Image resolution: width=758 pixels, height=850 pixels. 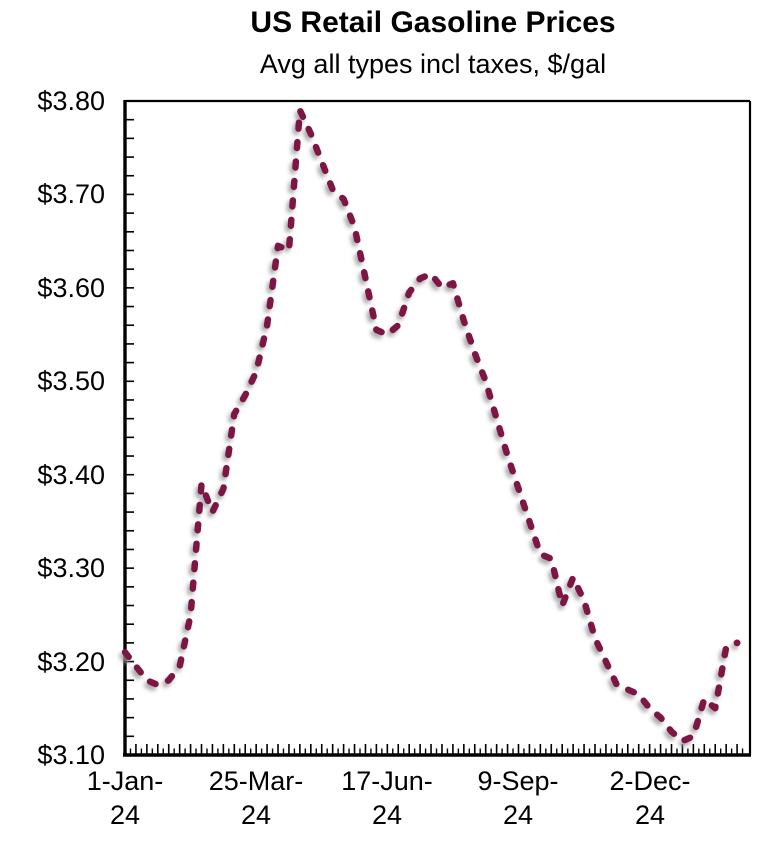 I want to click on y-axis-label: $3.20, so click(x=71, y=662).